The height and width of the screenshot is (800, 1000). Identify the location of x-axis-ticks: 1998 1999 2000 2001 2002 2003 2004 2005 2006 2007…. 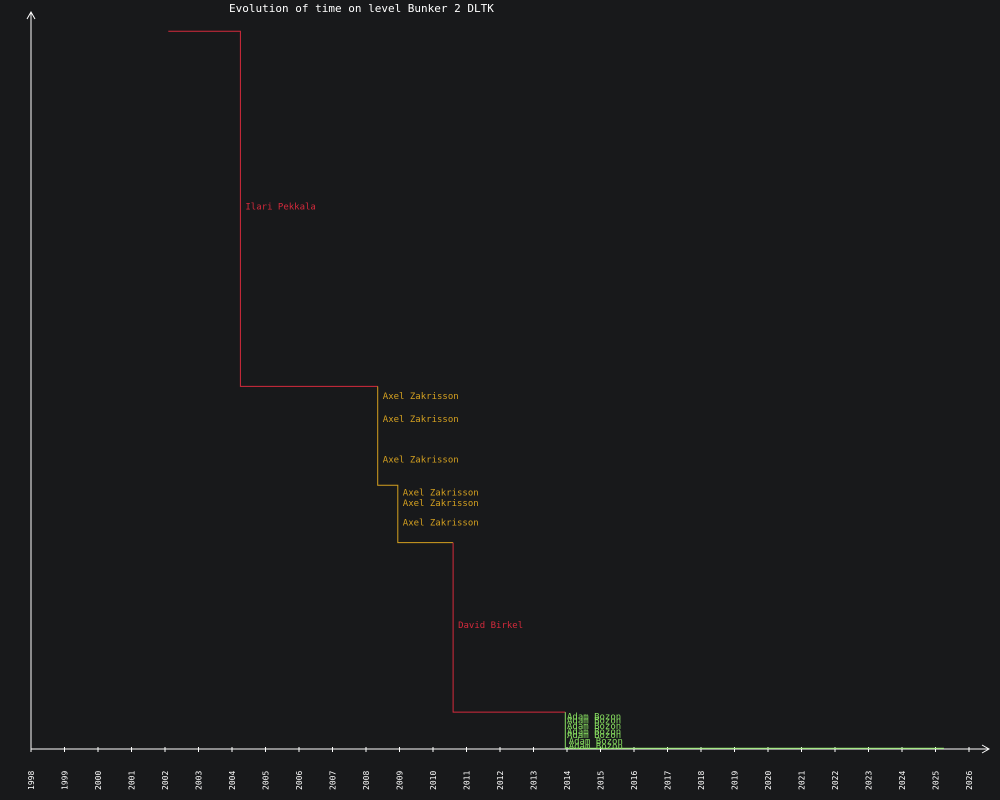
(500, 768).